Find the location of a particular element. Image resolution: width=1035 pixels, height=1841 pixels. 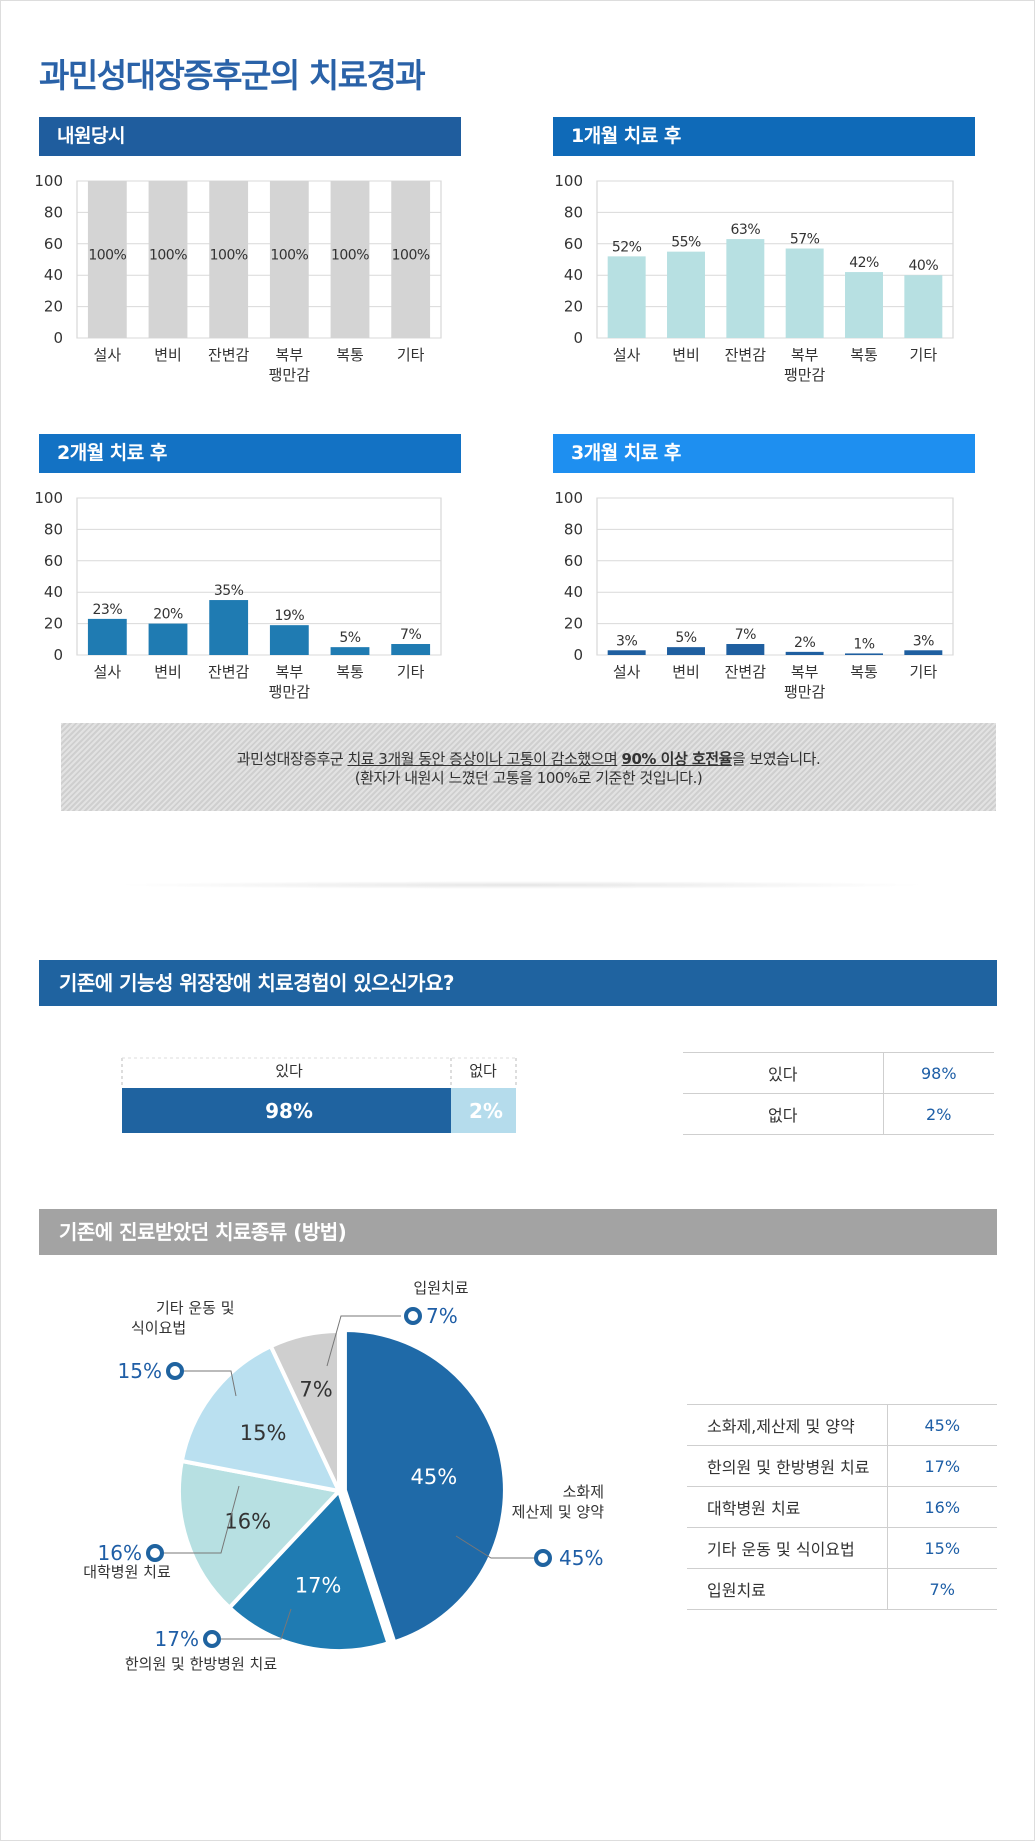

chart-header-3month: 3개월 치료 후 is located at coordinates (764, 453).